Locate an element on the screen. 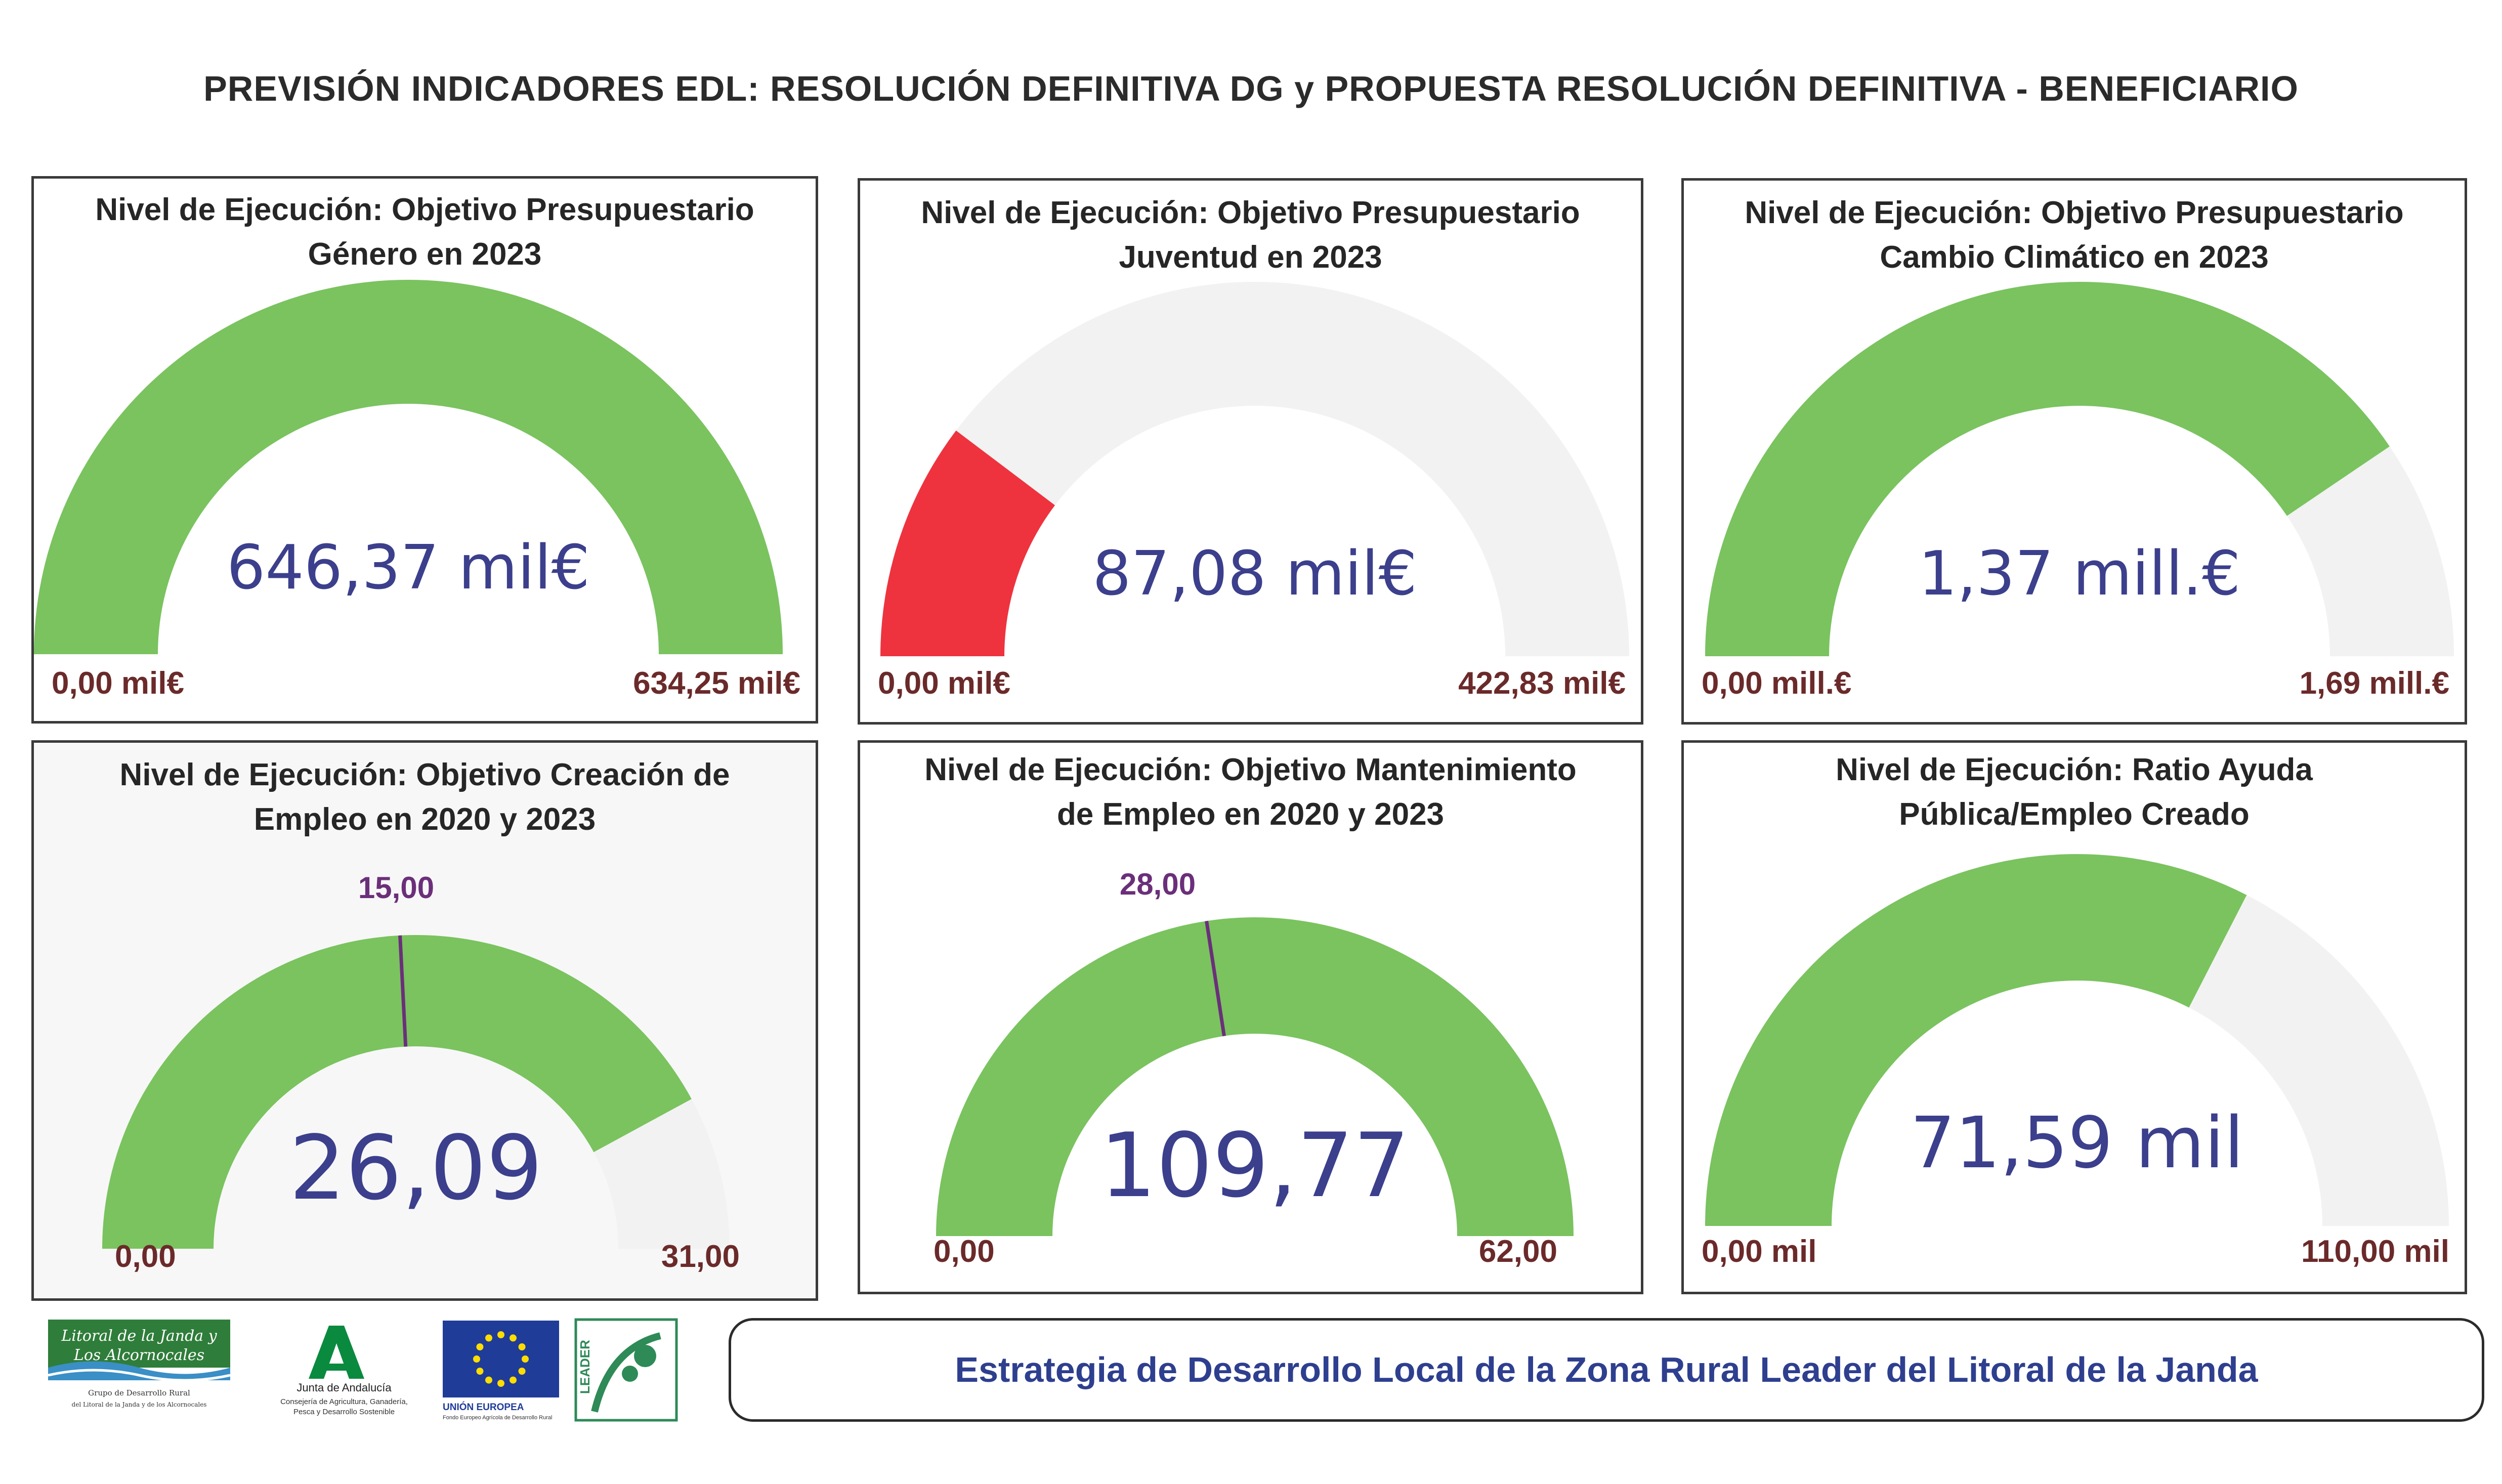  litoral-logo-line-1: Litoral de la Janda y is located at coordinates (139, 1336).